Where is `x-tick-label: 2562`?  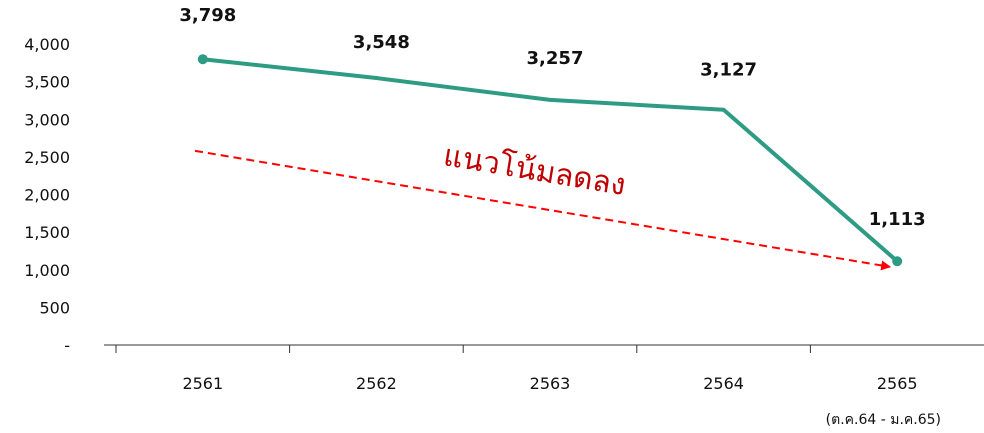 x-tick-label: 2562 is located at coordinates (376, 383).